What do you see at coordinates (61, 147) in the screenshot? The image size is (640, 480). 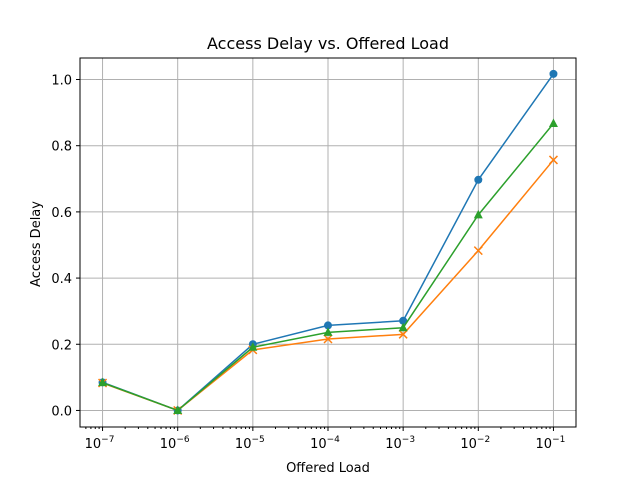 I see `y-tick-label: 0.8` at bounding box center [61, 147].